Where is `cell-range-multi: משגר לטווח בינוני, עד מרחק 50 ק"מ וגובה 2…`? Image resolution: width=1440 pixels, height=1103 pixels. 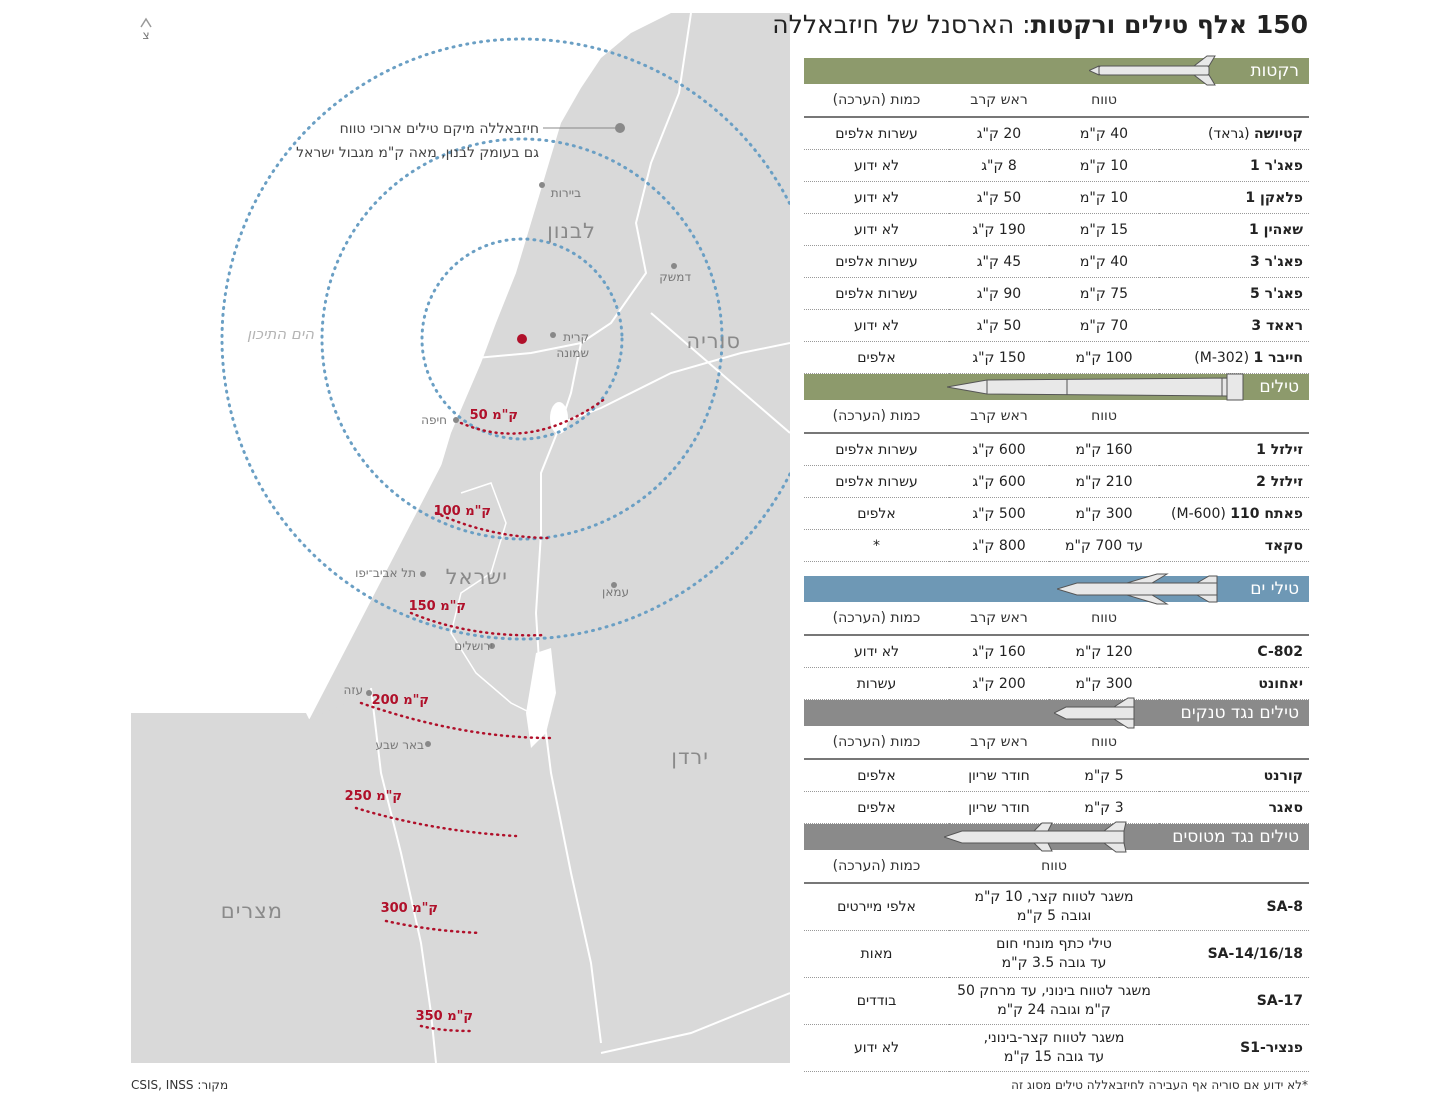
cell-range-multi: משגר לטווח בינוני, עד מרחק 50 ק"מ וגובה 2… is located at coordinates (1054, 1001).